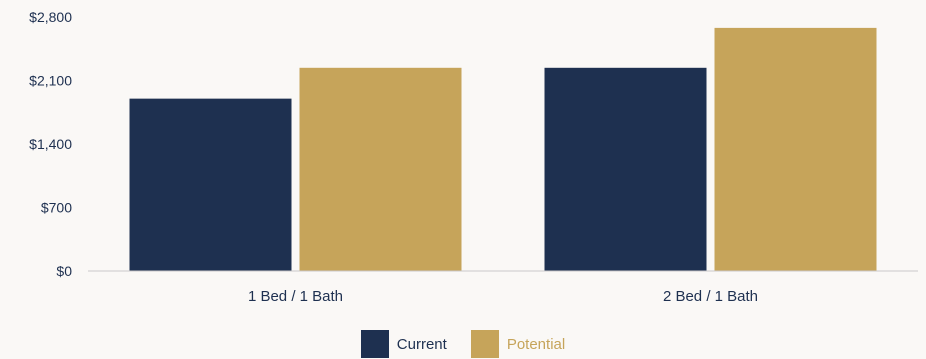  What do you see at coordinates (536, 344) in the screenshot?
I see `legend-label-potential: Potential` at bounding box center [536, 344].